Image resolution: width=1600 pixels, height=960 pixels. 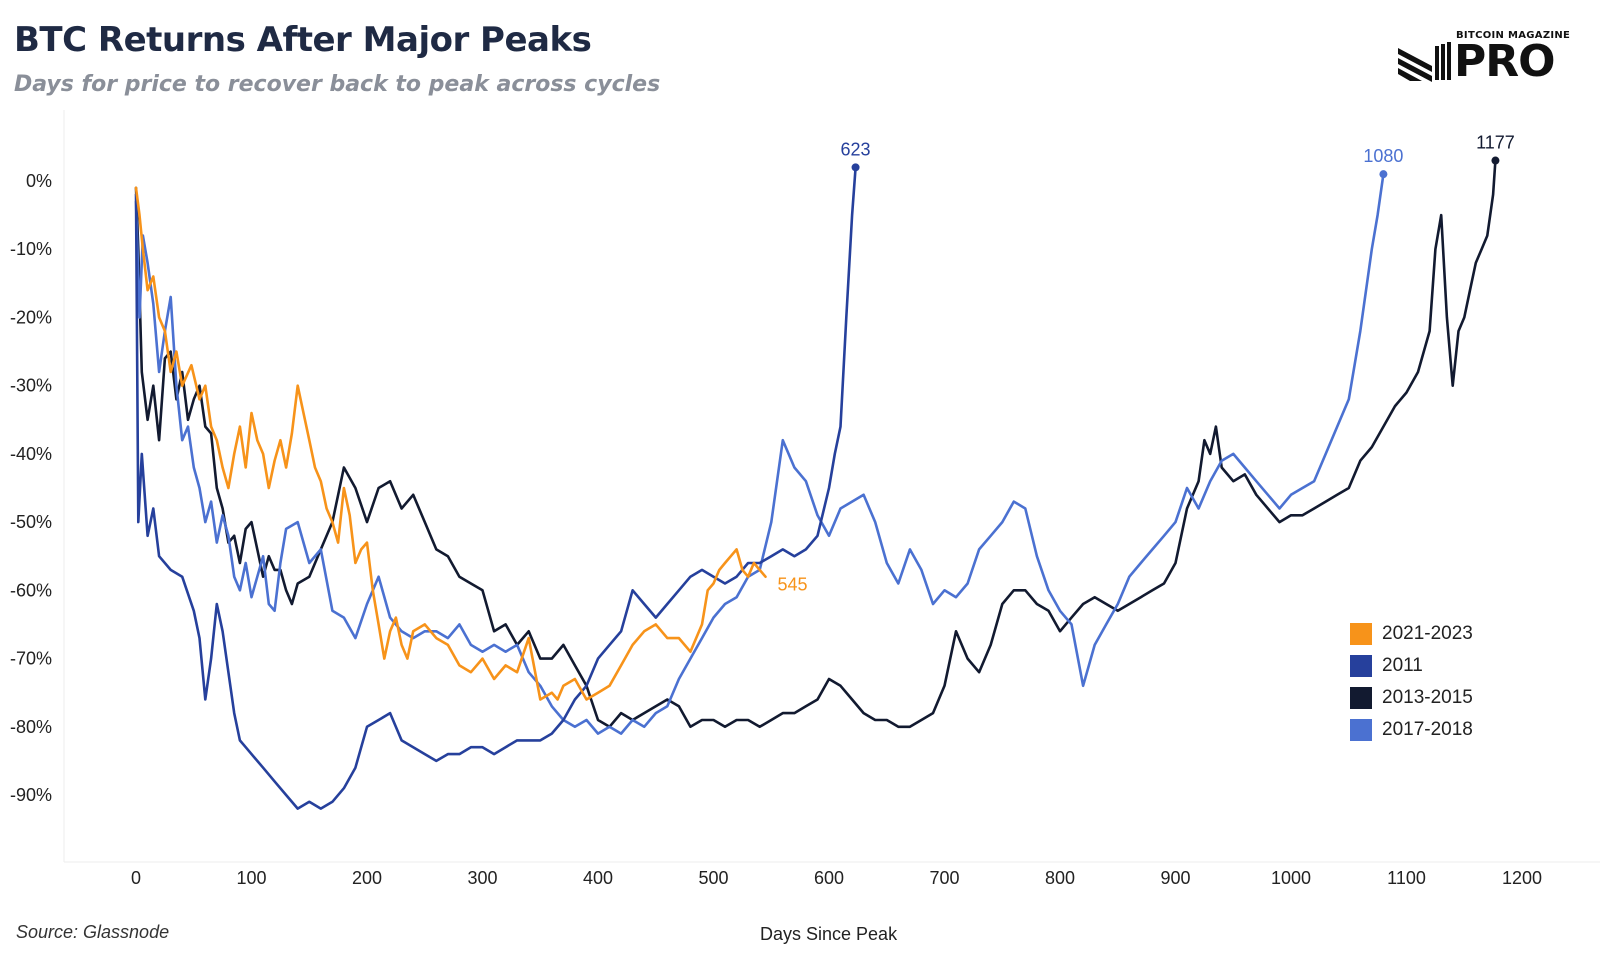 I want to click on y-tick-label: -80%, so click(x=31, y=727).